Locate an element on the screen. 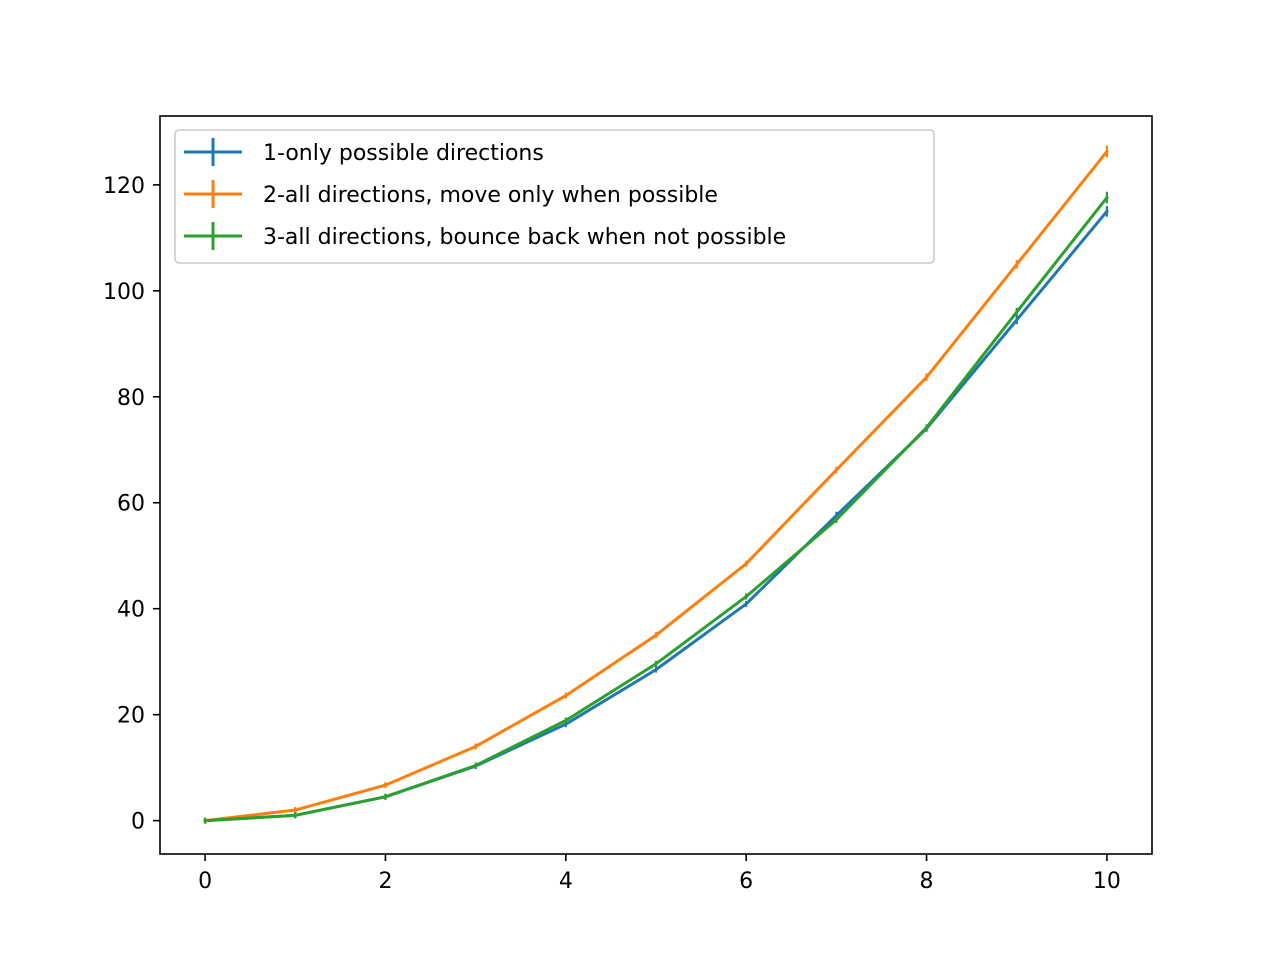  y-tick-label: 0 is located at coordinates (138, 822).